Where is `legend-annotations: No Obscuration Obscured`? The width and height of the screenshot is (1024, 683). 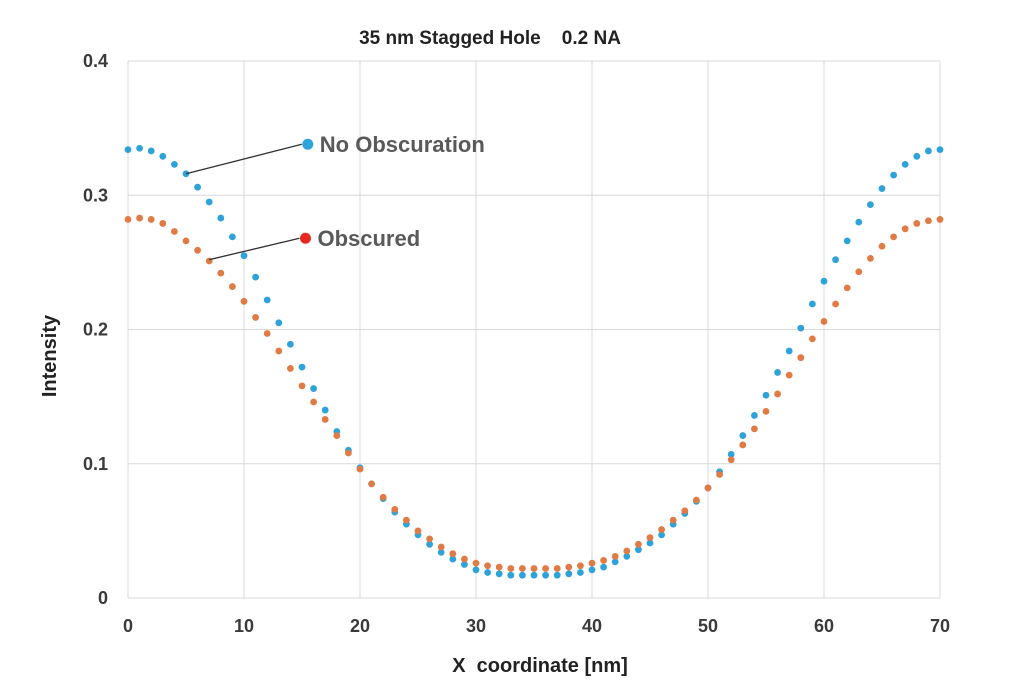 legend-annotations: No Obscuration Obscured is located at coordinates (335, 196).